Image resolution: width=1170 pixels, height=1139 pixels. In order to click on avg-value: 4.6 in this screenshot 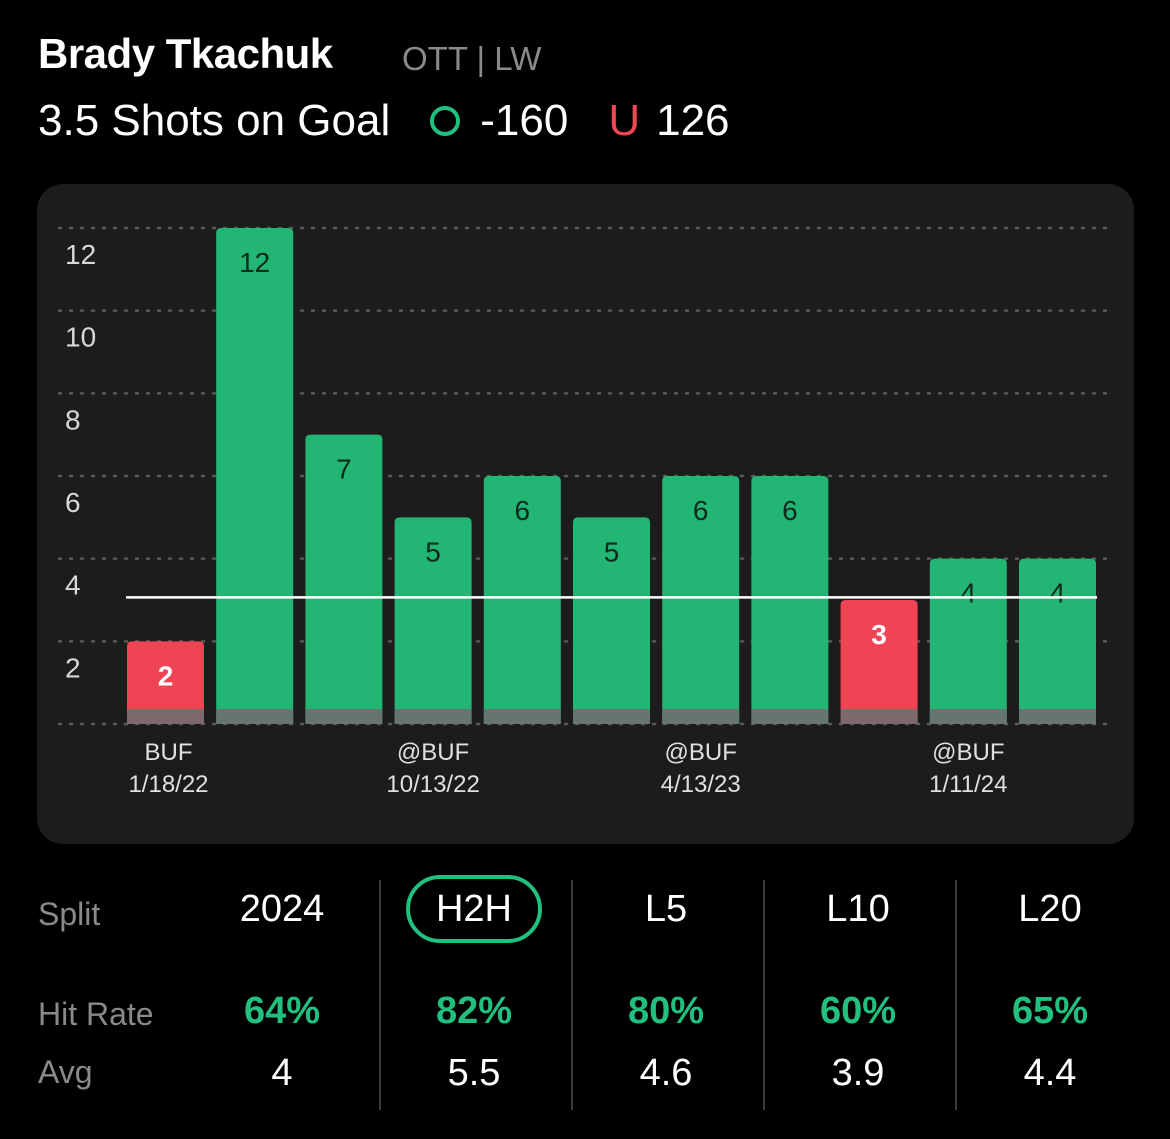, I will do `click(666, 1073)`.